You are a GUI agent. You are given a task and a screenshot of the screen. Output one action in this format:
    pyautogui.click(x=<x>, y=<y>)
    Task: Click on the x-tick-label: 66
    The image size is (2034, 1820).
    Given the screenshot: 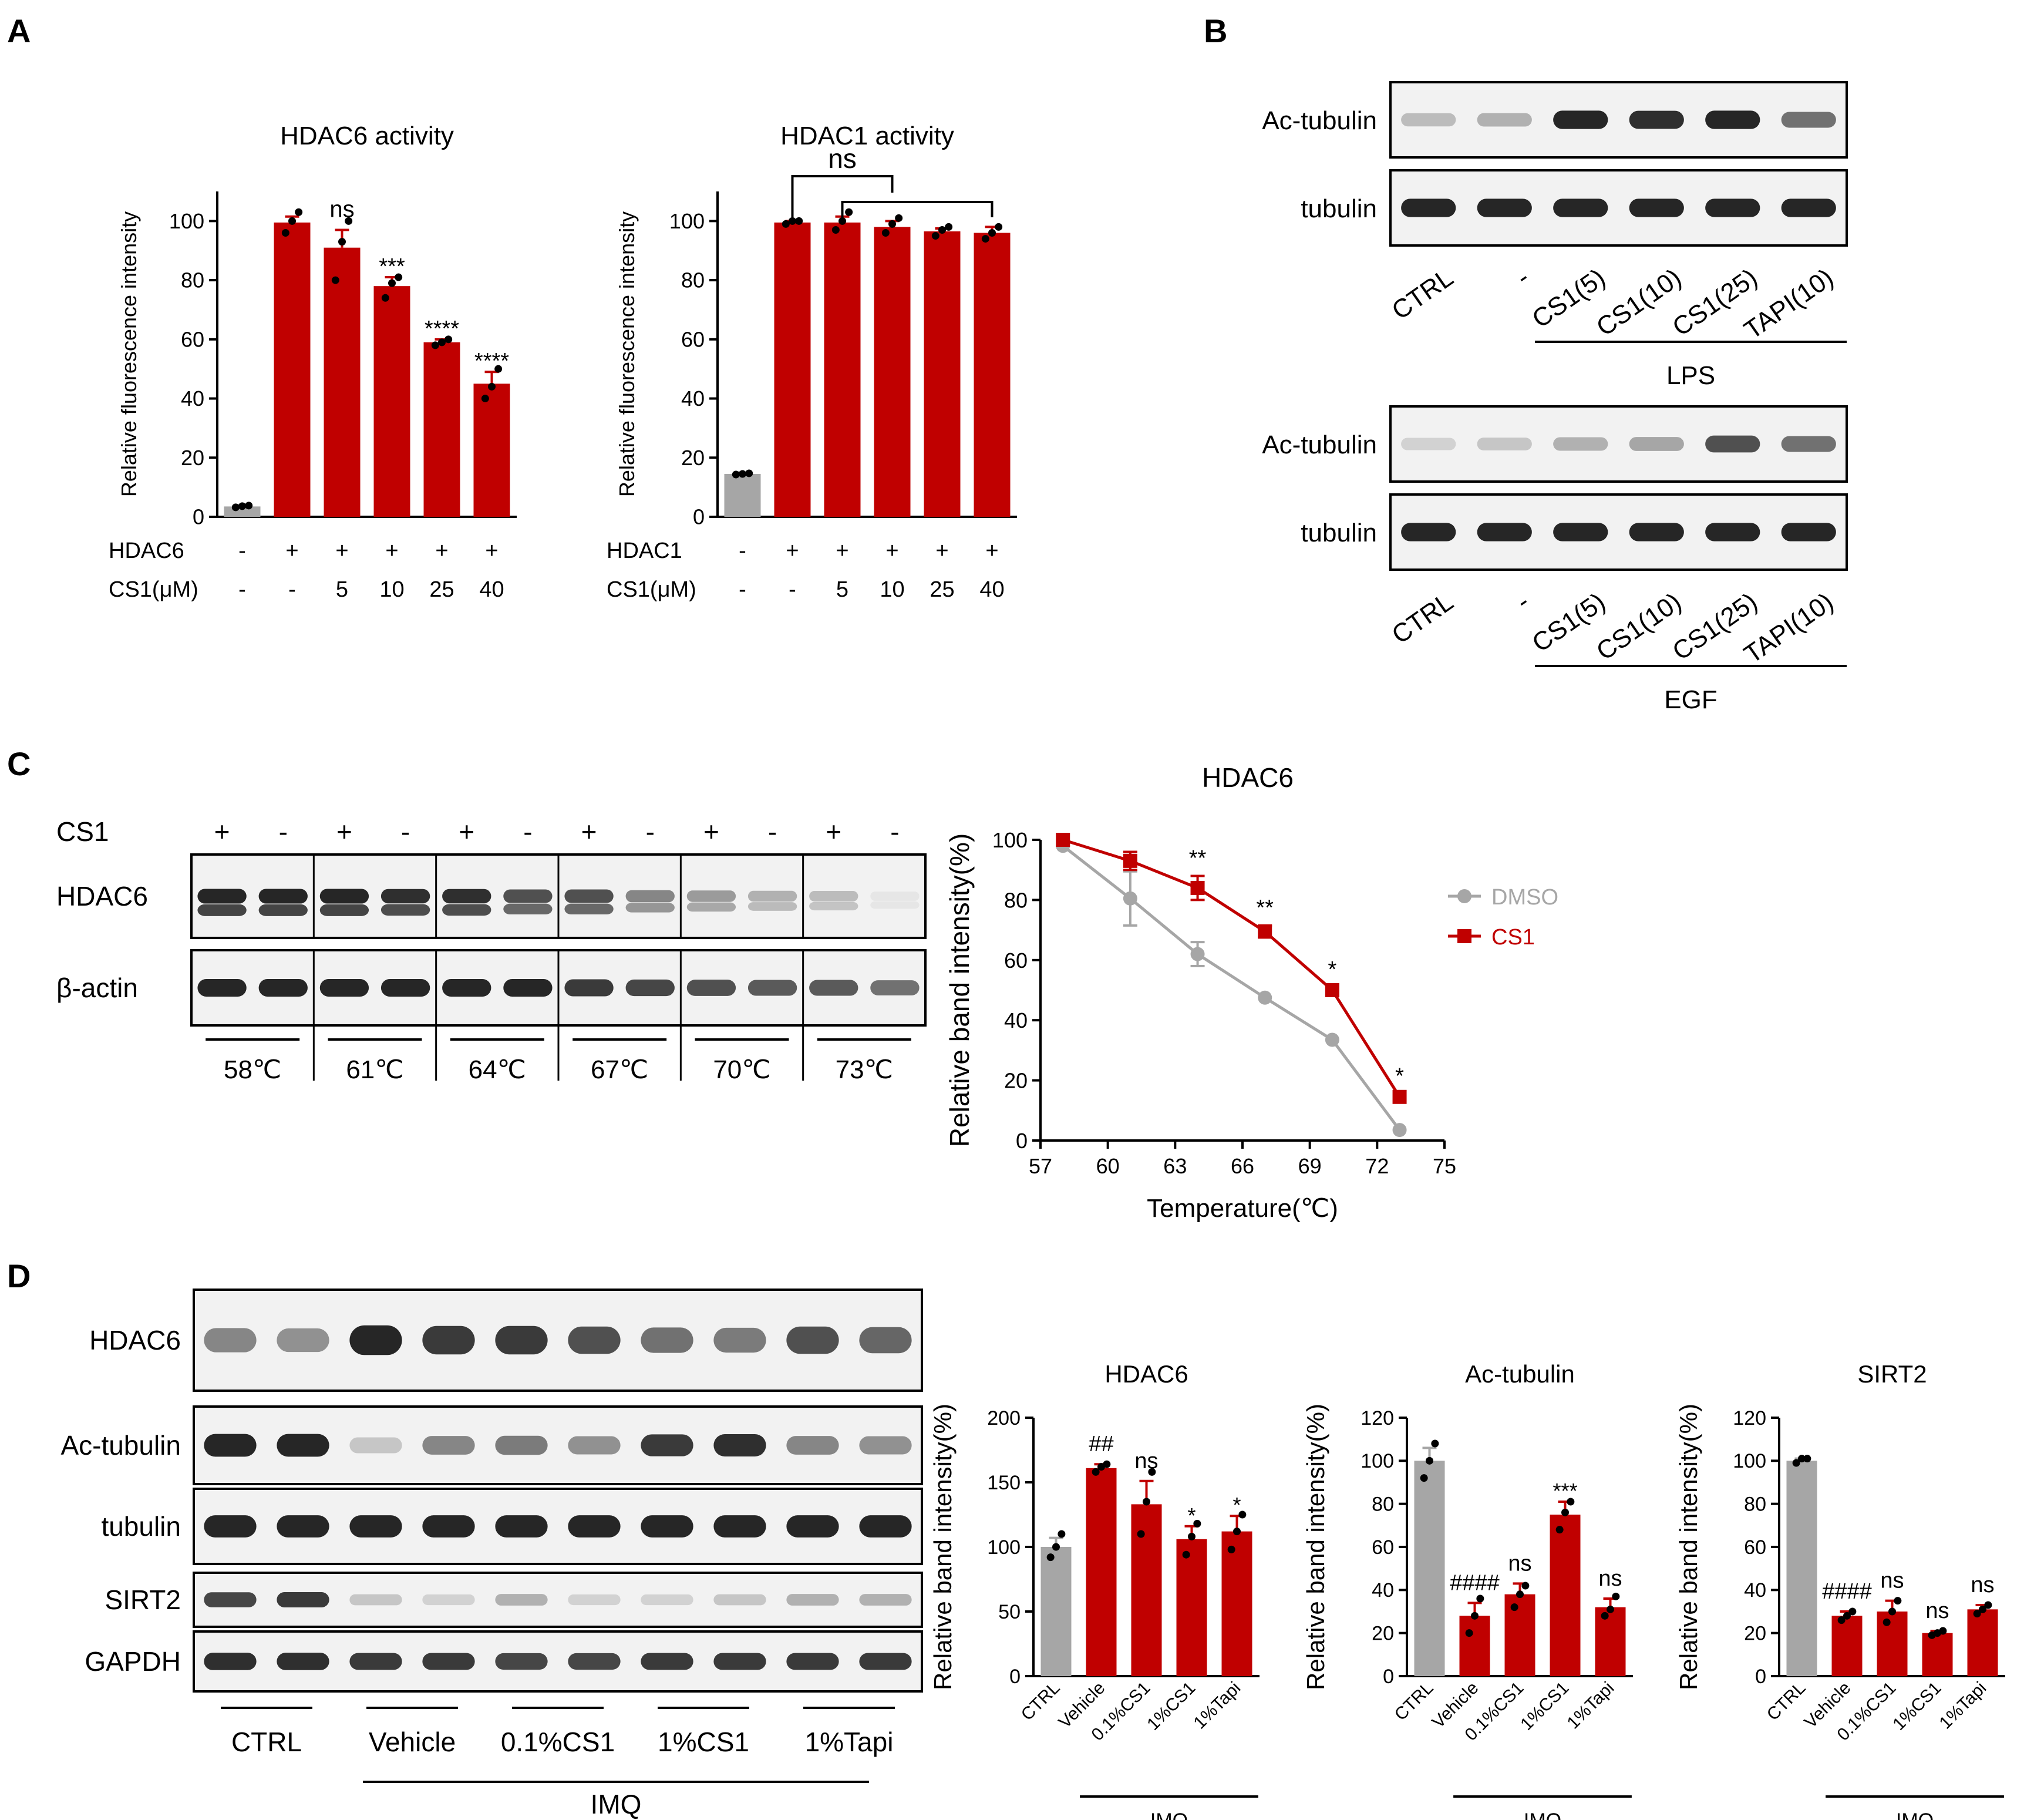 What is the action you would take?
    pyautogui.click(x=1243, y=1166)
    